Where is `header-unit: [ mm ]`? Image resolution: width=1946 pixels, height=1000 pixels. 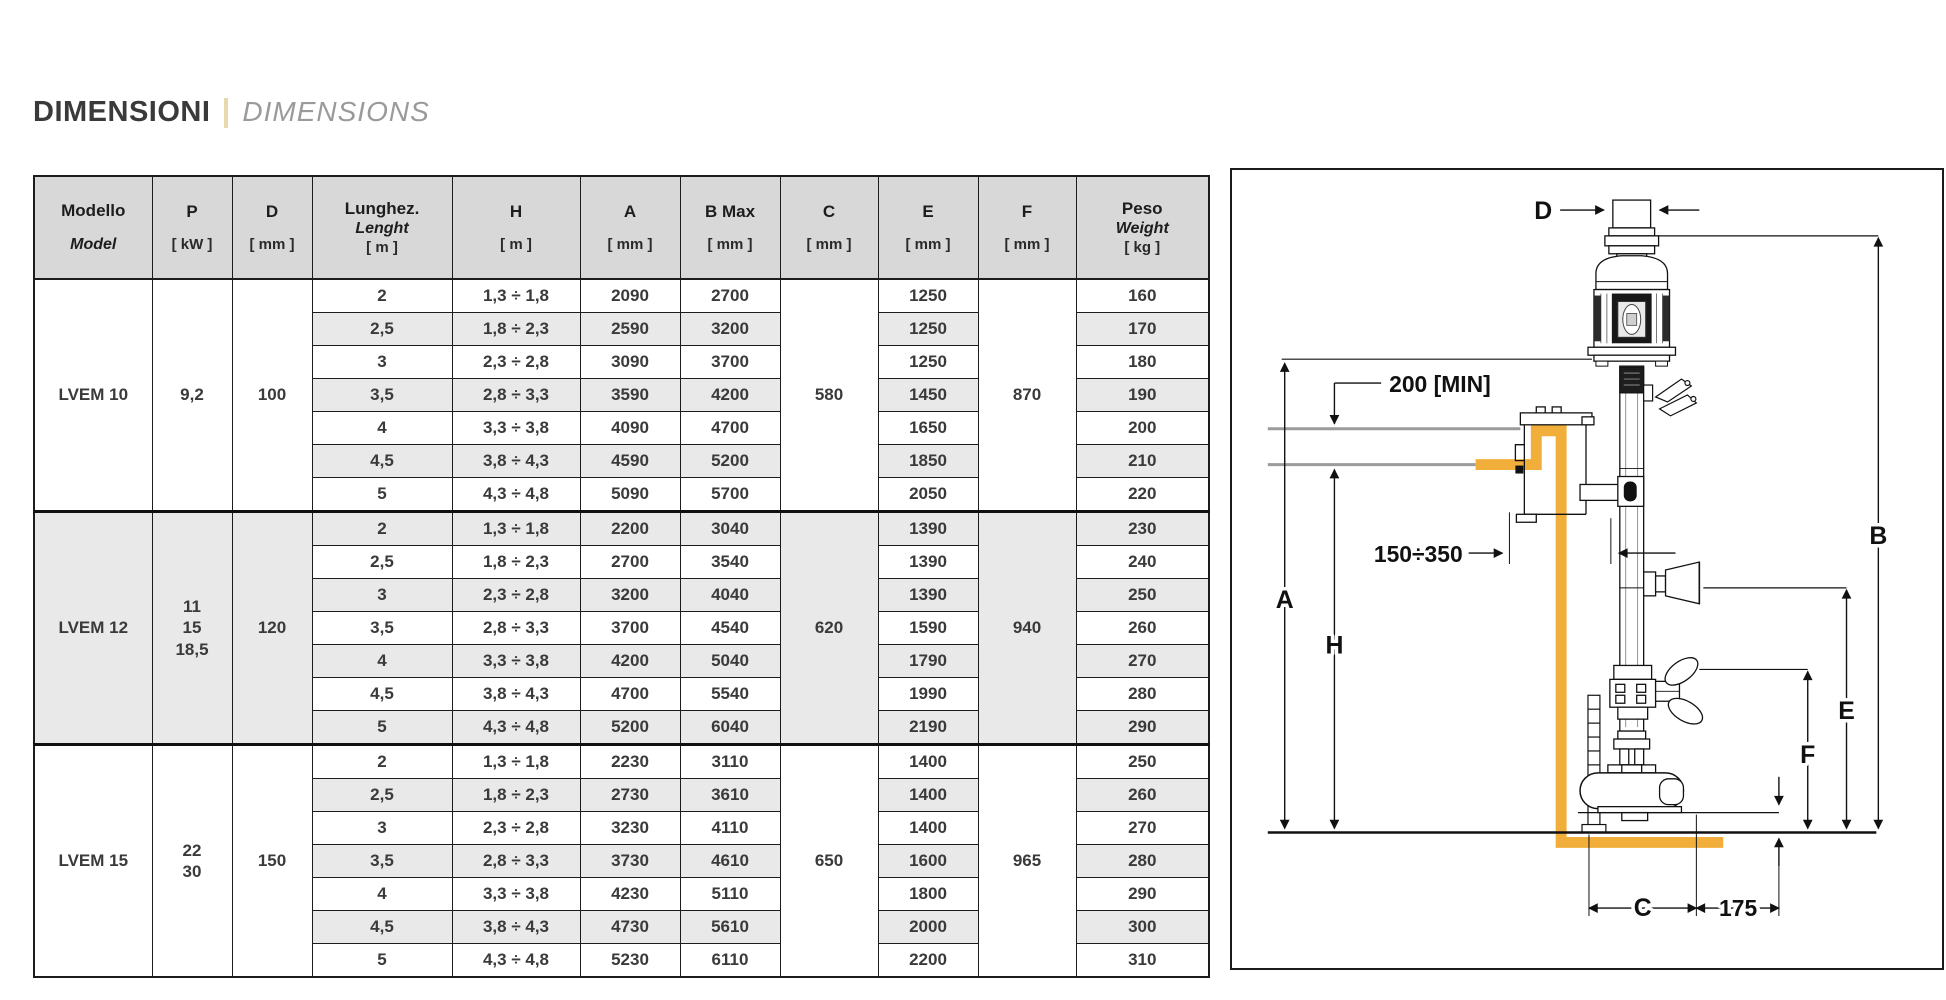
header-unit: [ mm ] is located at coordinates (1027, 244).